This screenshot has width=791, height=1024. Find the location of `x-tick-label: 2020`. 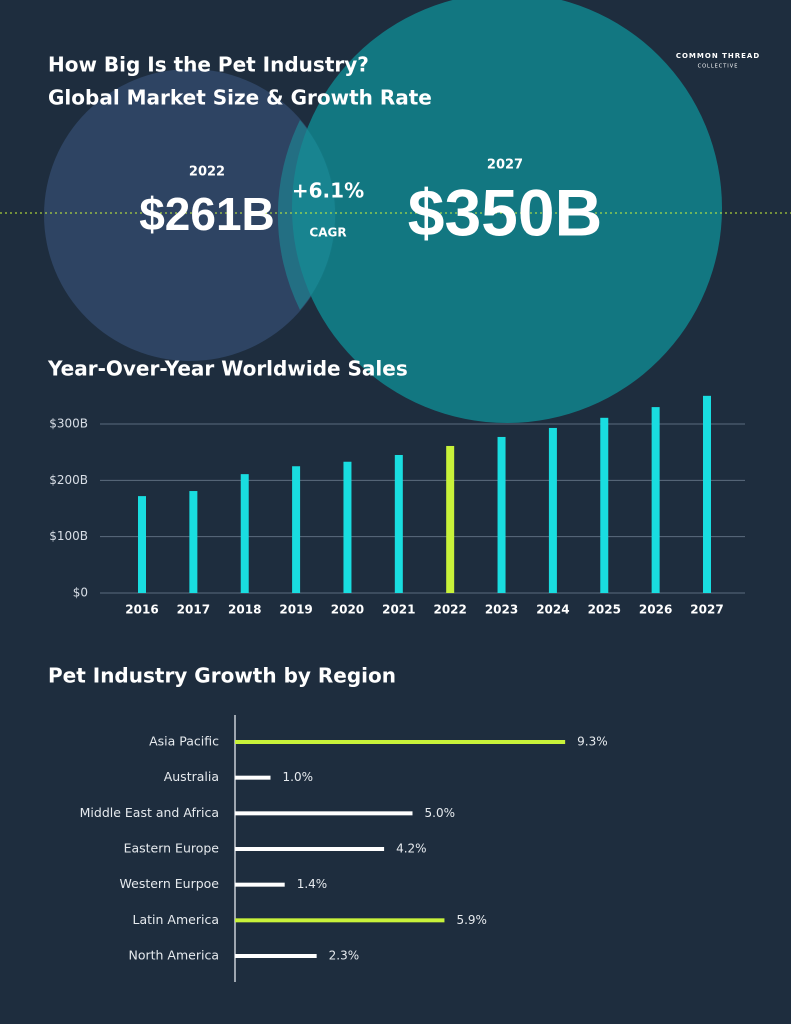

x-tick-label: 2020 is located at coordinates (347, 610).